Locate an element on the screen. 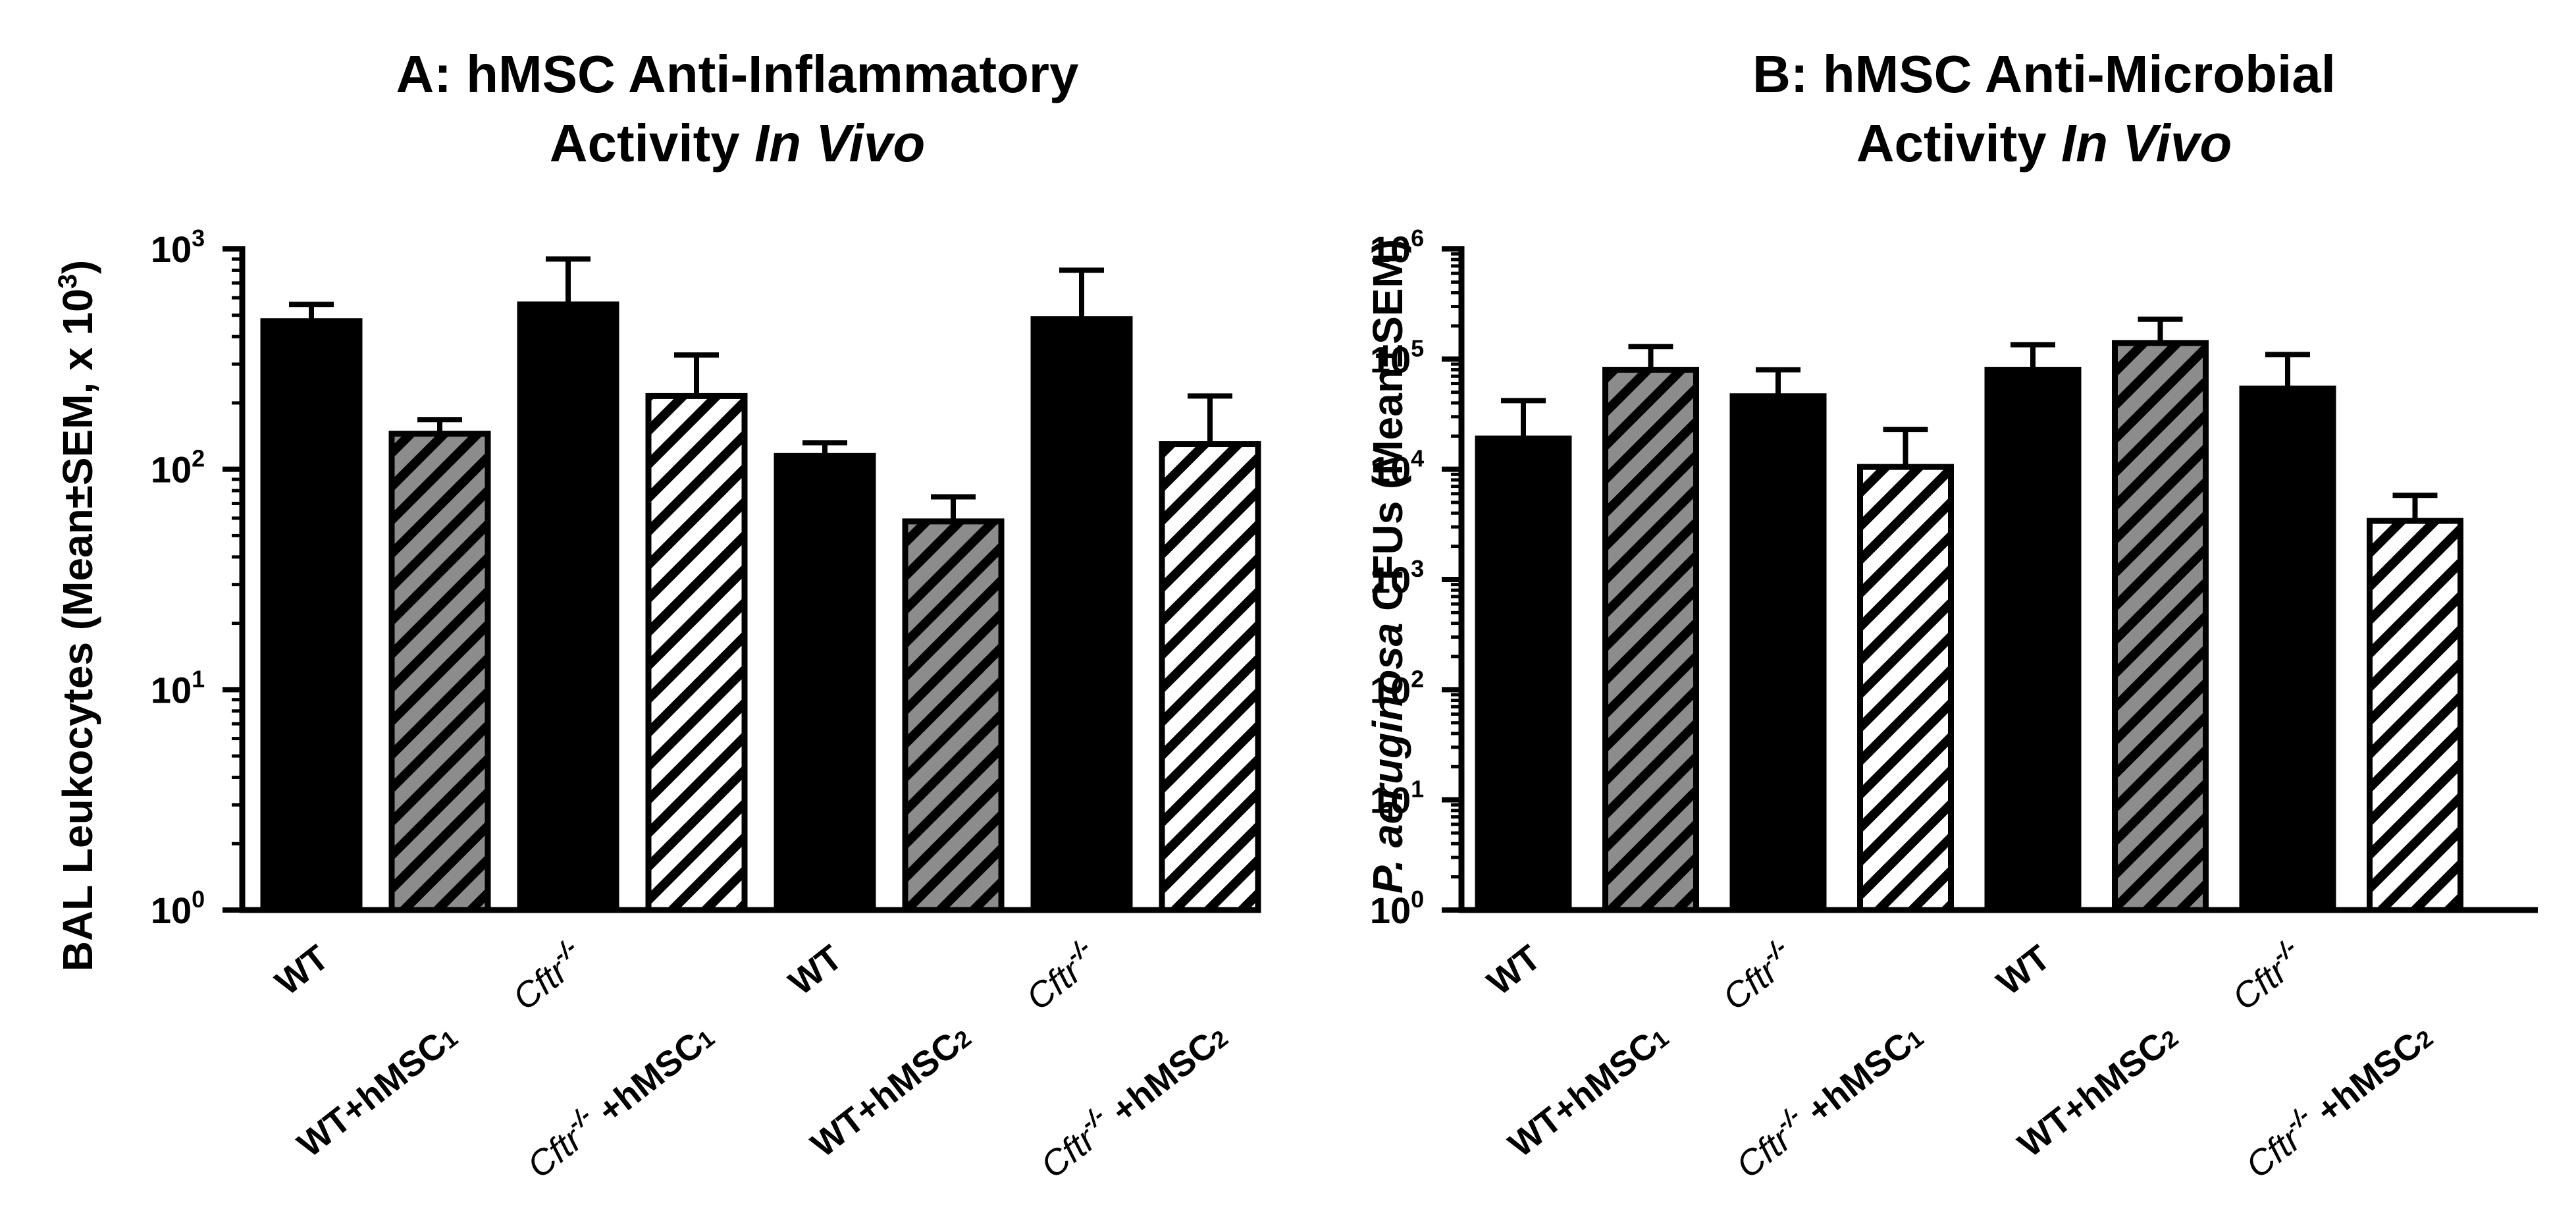  panel-b-y-tick-label: 10⁴ is located at coordinates (1397, 468).